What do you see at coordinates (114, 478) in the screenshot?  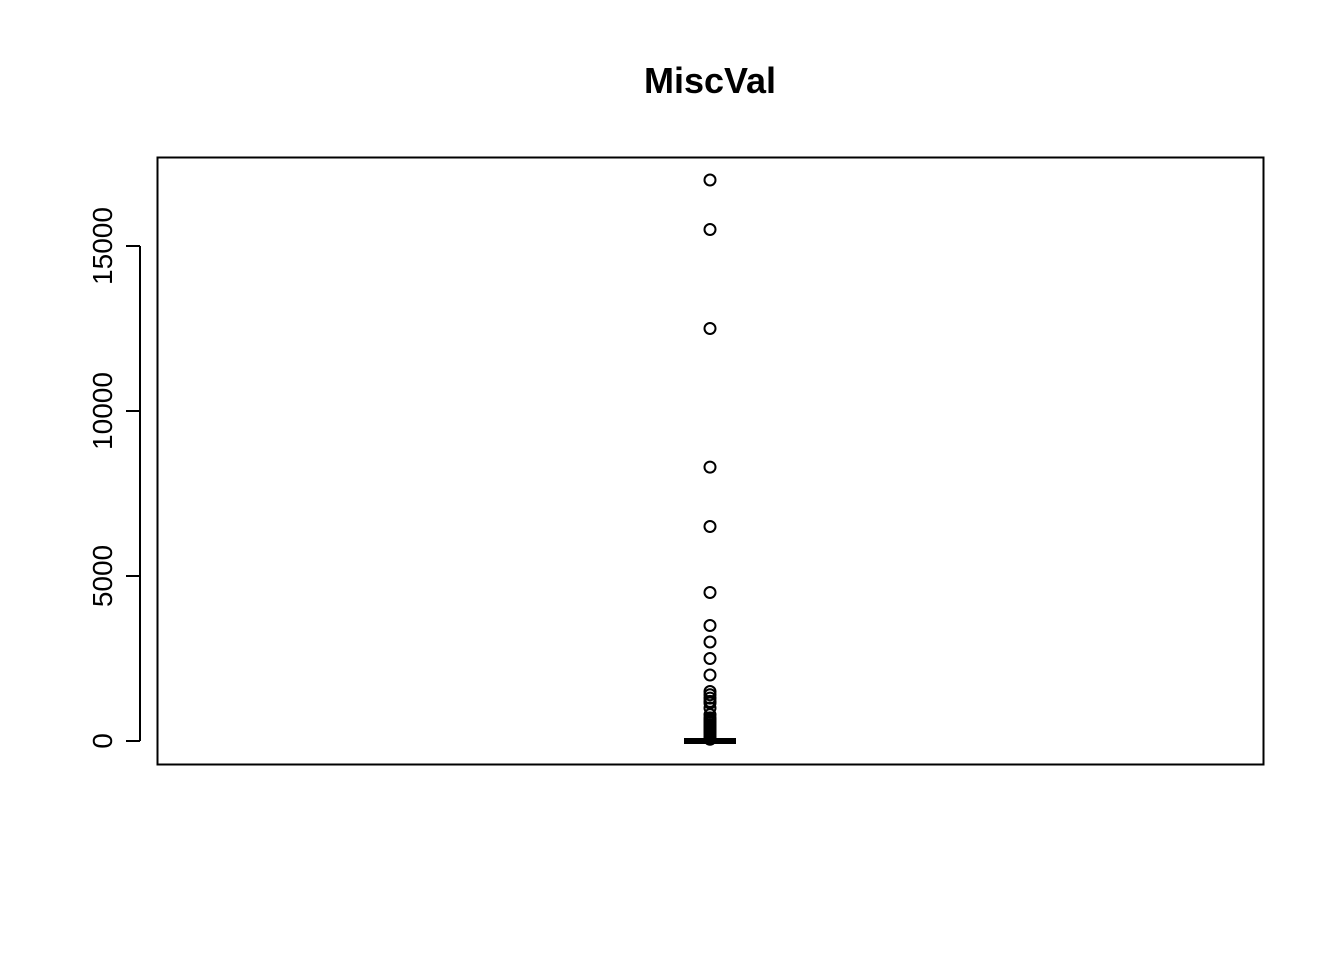 I see `y-axis: 0 5000 10000 15000` at bounding box center [114, 478].